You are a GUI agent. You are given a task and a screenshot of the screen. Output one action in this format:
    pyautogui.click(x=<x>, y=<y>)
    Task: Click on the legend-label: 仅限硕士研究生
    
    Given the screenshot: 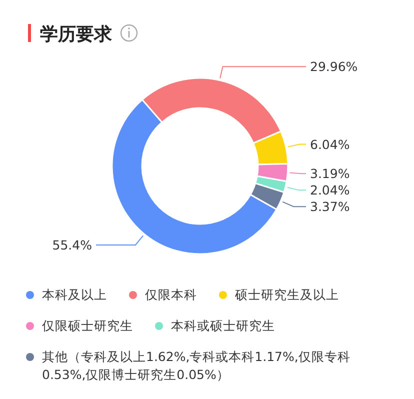 What is the action you would take?
    pyautogui.click(x=87, y=326)
    